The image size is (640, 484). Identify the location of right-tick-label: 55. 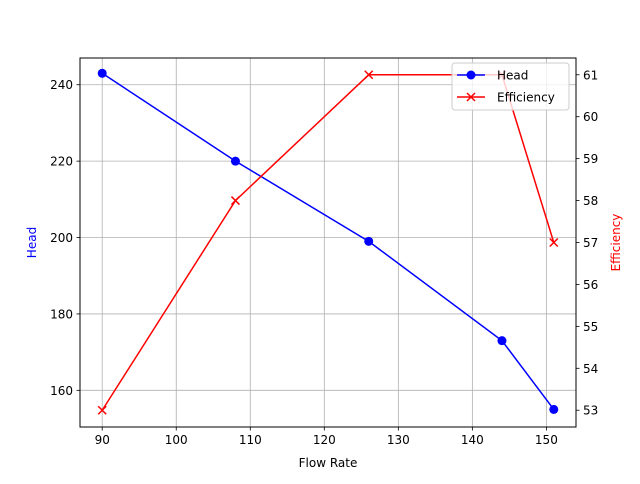
(590, 327).